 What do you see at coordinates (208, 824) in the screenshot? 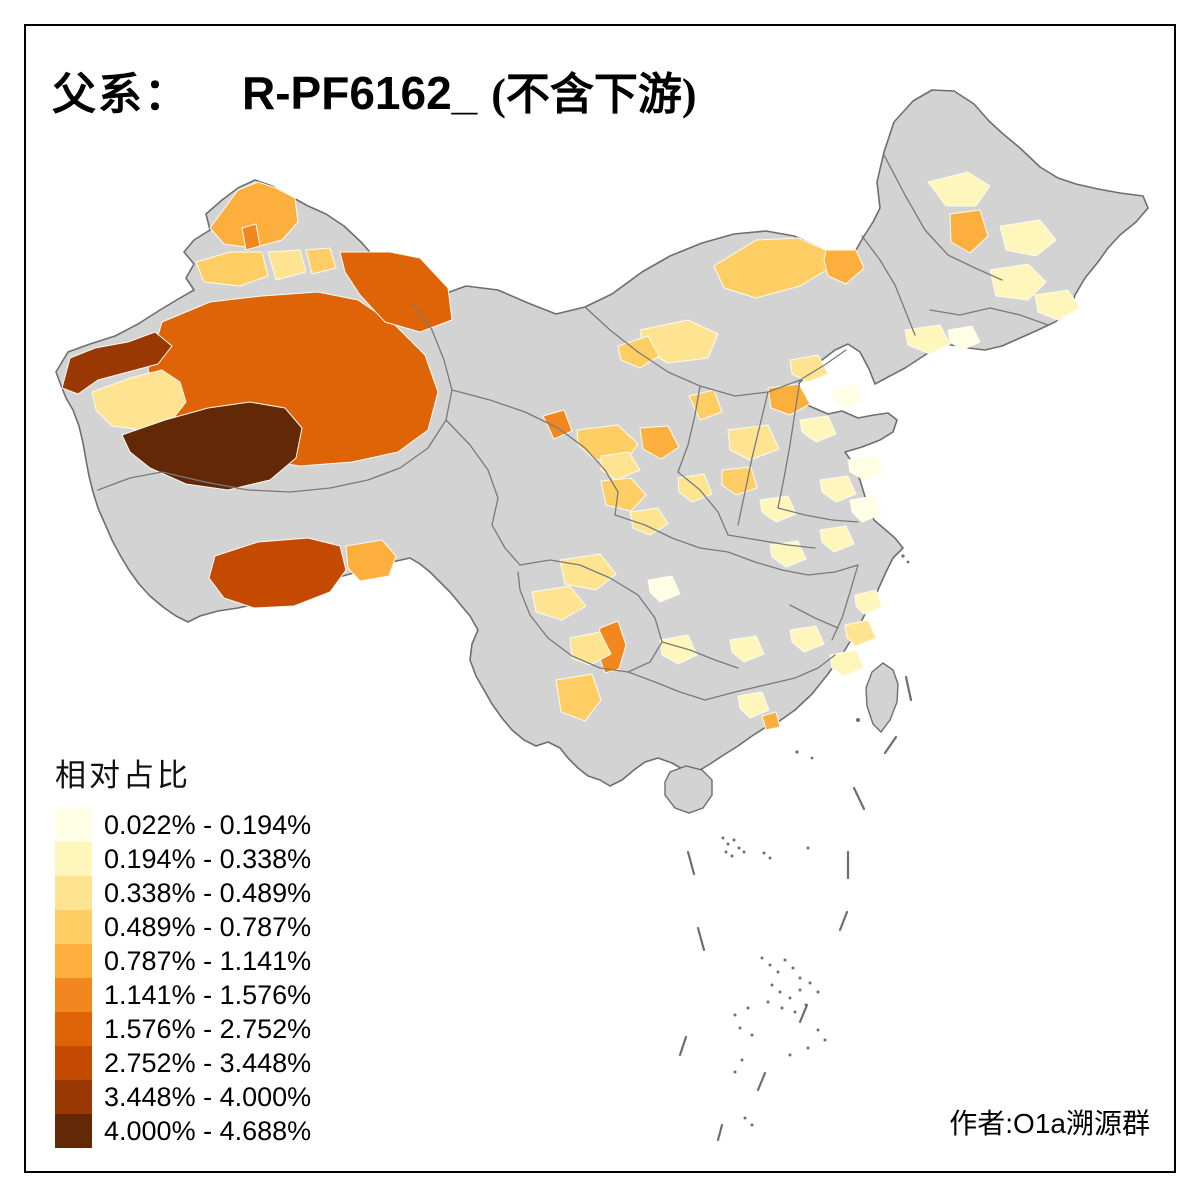
I see `legend-label: 0.022% - 0.194%` at bounding box center [208, 824].